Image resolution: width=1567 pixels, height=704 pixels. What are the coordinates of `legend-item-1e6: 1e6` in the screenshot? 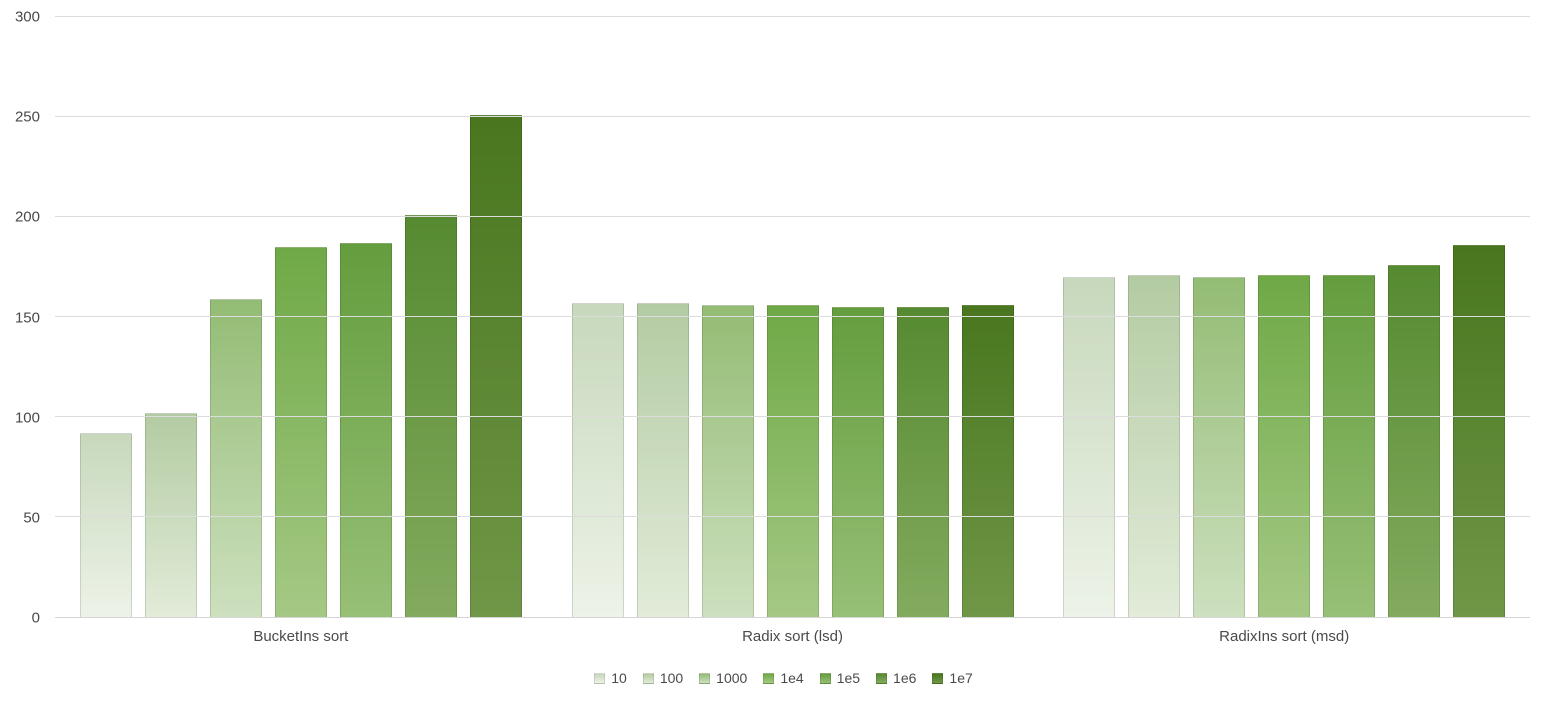 It's located at (896, 678).